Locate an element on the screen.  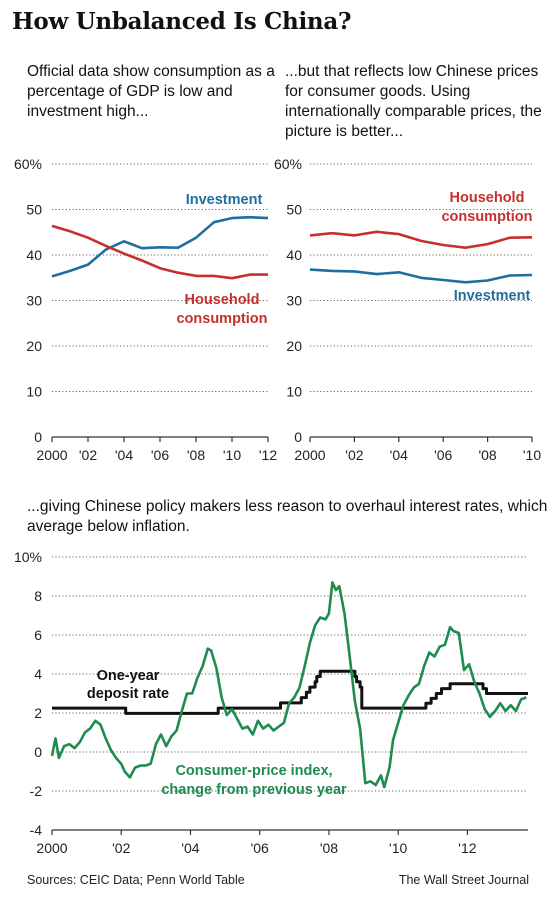
y-tick-label: 8 is located at coordinates (38, 596).